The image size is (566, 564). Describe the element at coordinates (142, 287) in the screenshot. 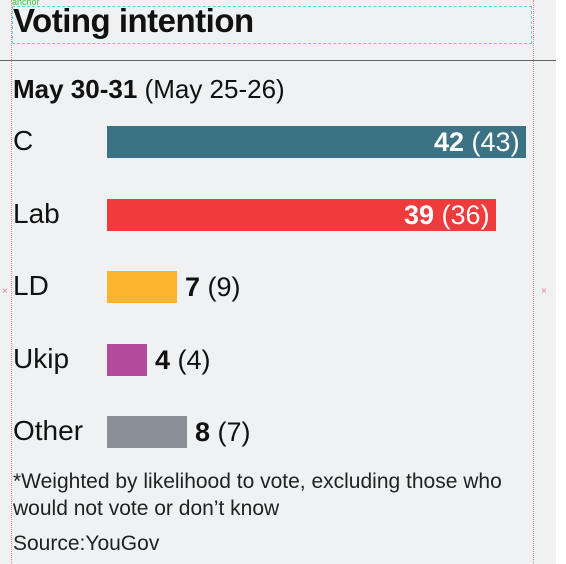

I see `bar-ld` at that location.